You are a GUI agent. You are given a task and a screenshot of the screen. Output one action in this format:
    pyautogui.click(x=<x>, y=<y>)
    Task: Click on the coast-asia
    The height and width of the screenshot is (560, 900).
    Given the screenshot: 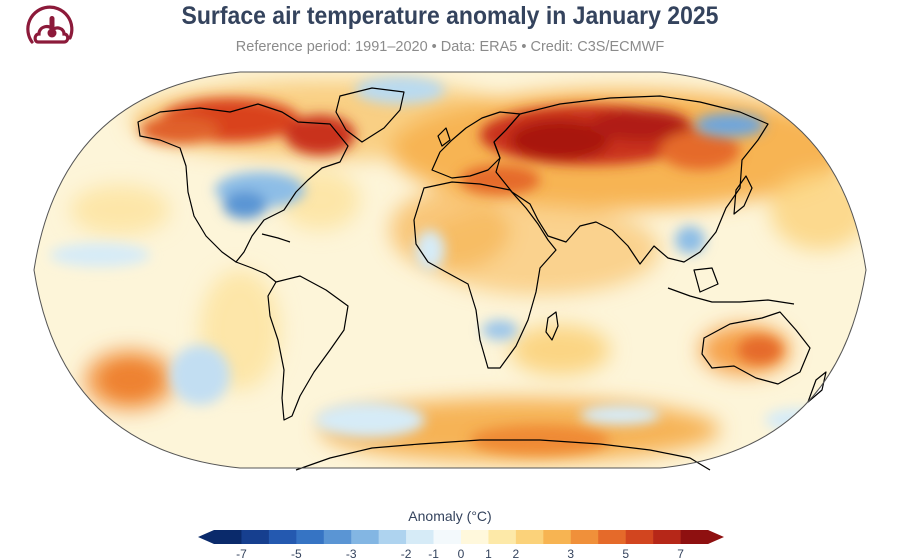 What is the action you would take?
    pyautogui.click(x=631, y=180)
    